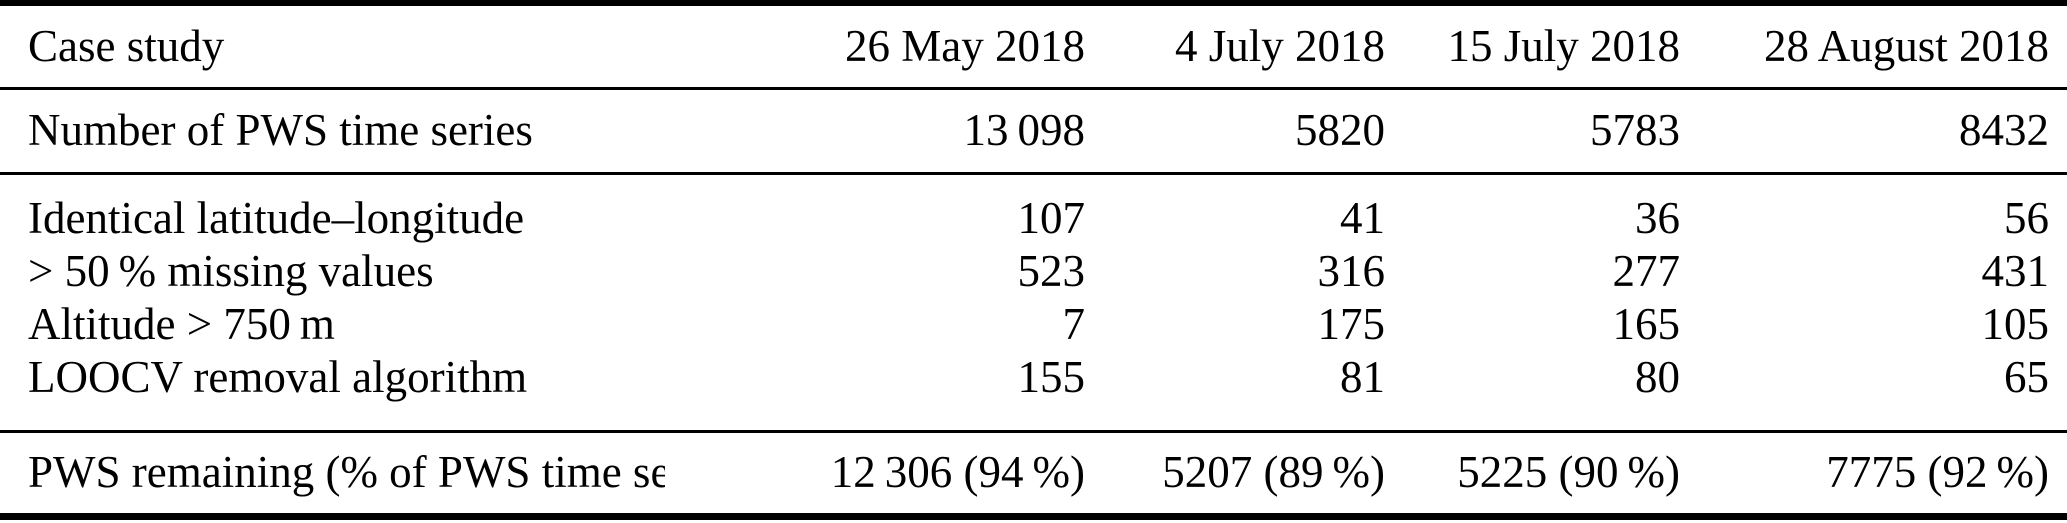 This screenshot has height=523, width=2067. Describe the element at coordinates (1362, 218) in the screenshot. I see `cell-value: 41` at that location.